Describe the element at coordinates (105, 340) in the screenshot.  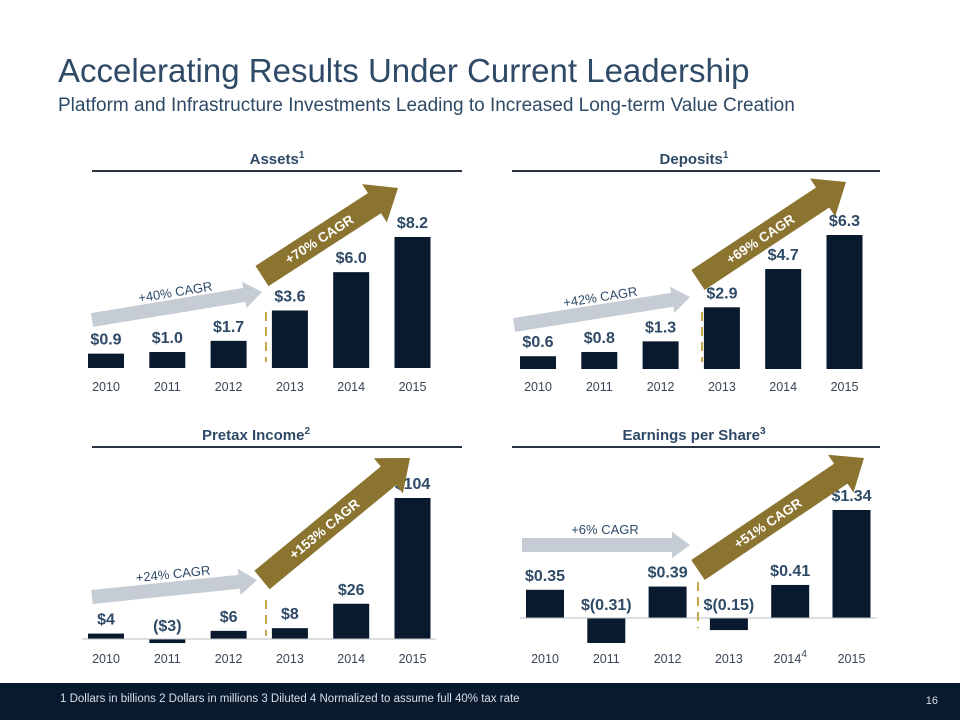
I see `bar-value-label: $0.9` at that location.